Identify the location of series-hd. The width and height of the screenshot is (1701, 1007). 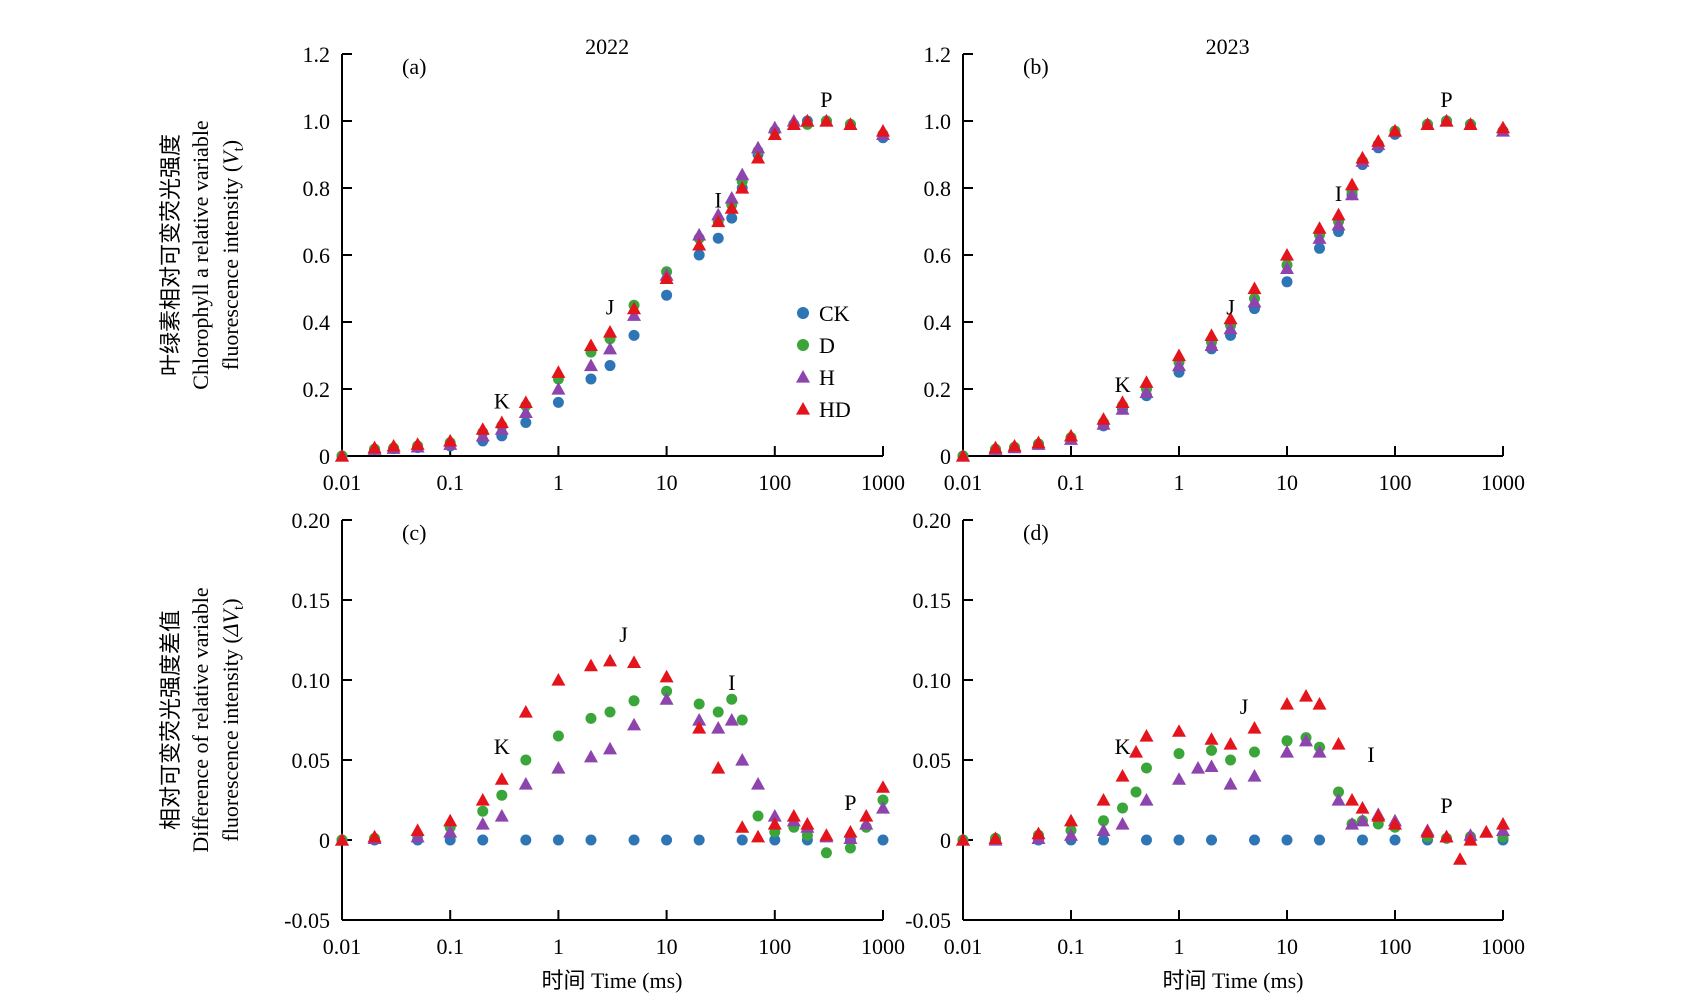
(612, 288).